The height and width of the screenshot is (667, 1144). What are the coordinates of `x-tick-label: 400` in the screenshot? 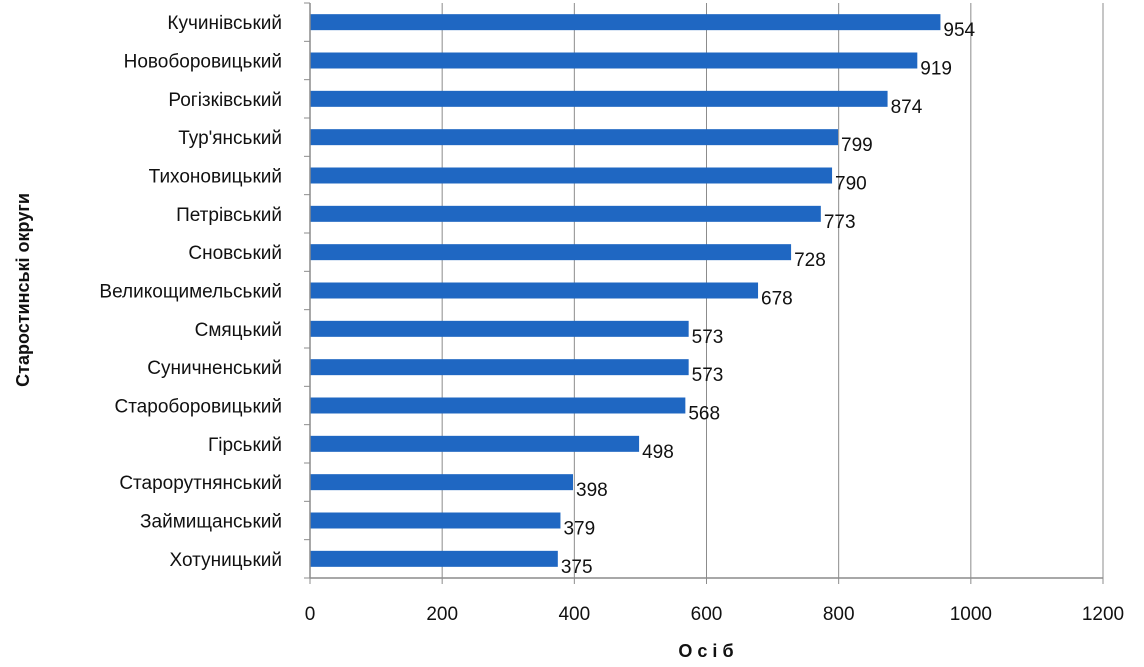 It's located at (574, 614).